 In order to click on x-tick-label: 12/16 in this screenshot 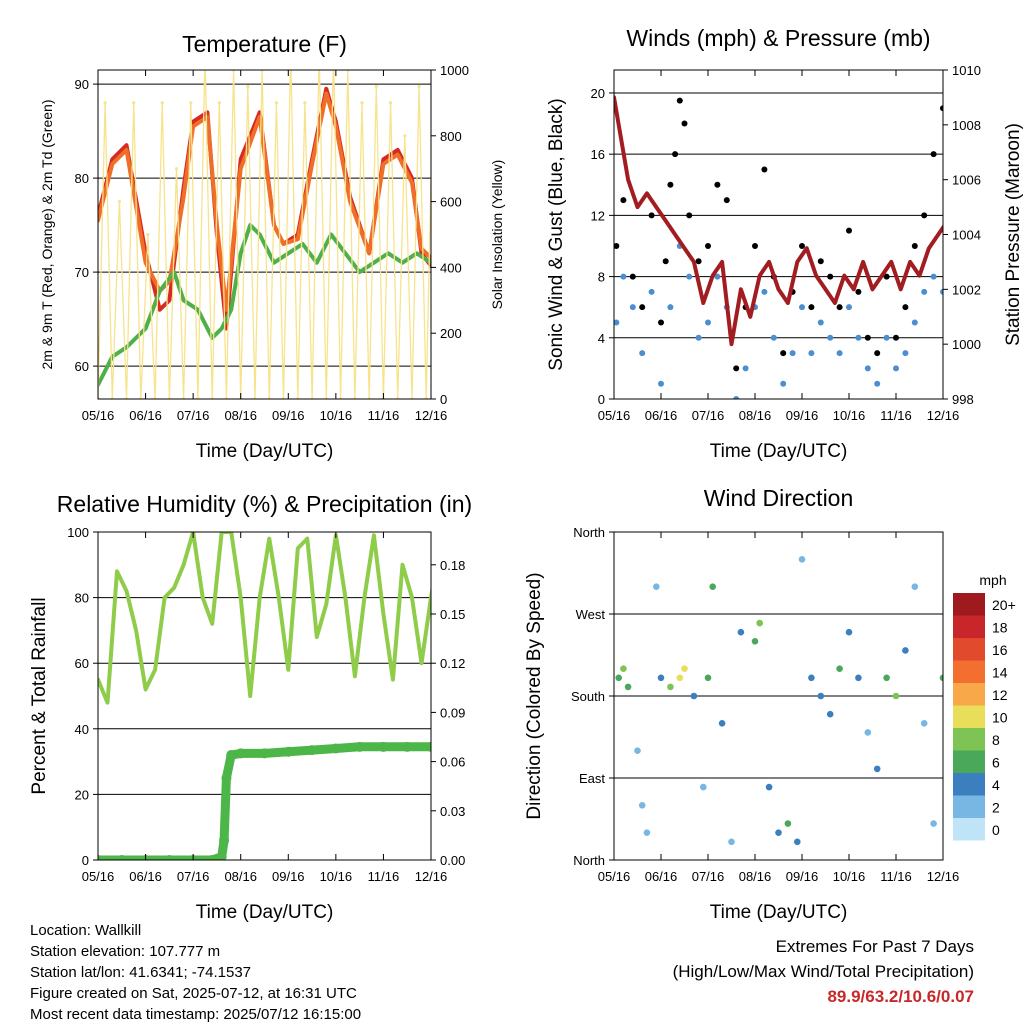, I will do `click(431, 876)`.